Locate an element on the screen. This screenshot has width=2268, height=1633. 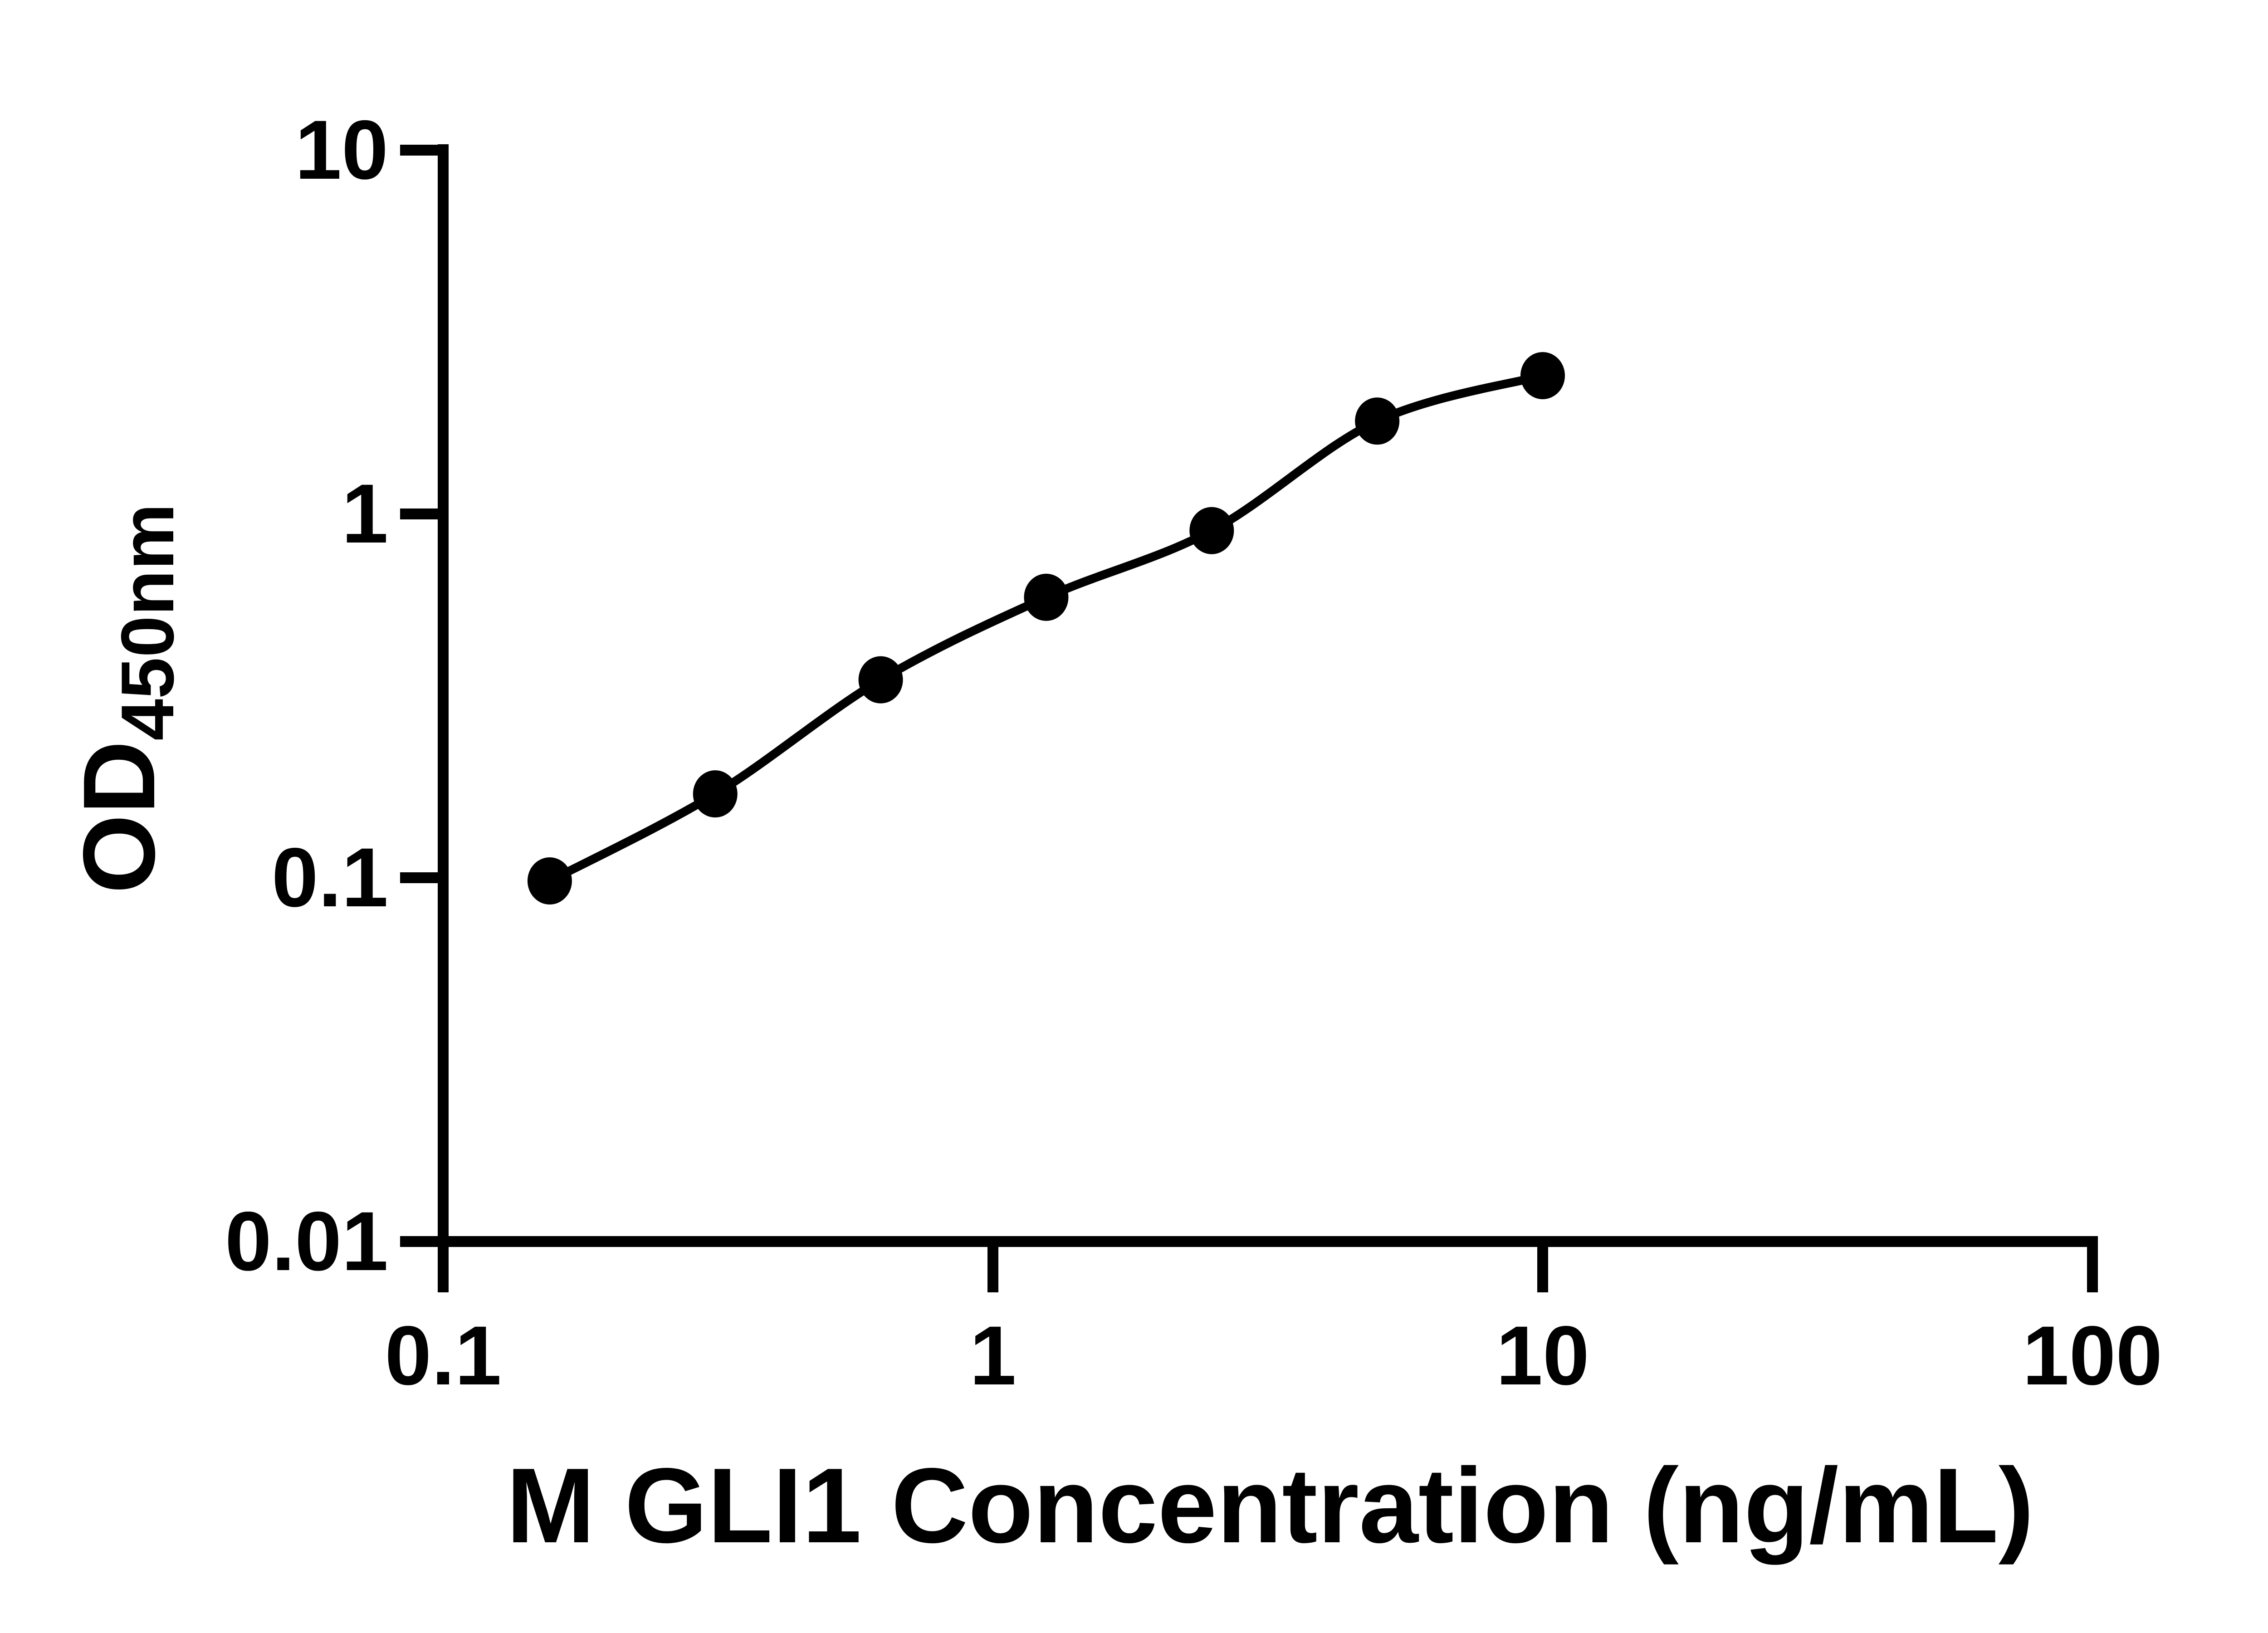
y-axis-title-subscript: 450nm is located at coordinates (147, 622).